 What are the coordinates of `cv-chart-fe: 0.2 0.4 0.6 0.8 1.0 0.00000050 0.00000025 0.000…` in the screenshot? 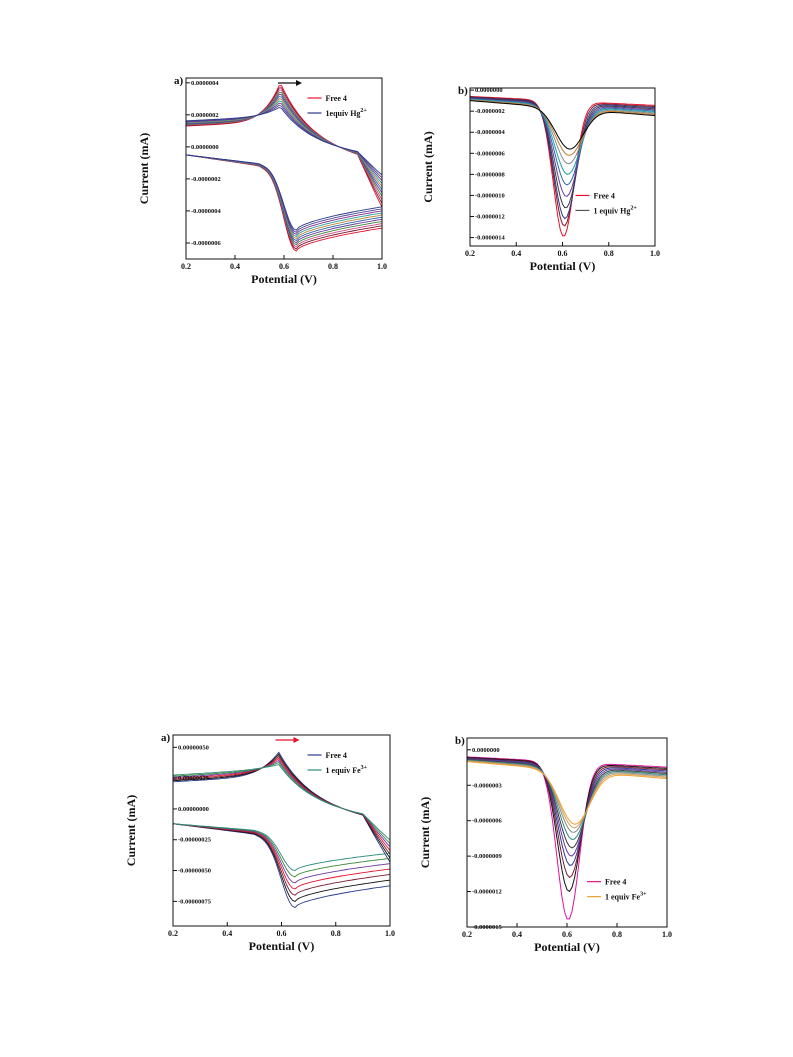 It's located at (265, 845).